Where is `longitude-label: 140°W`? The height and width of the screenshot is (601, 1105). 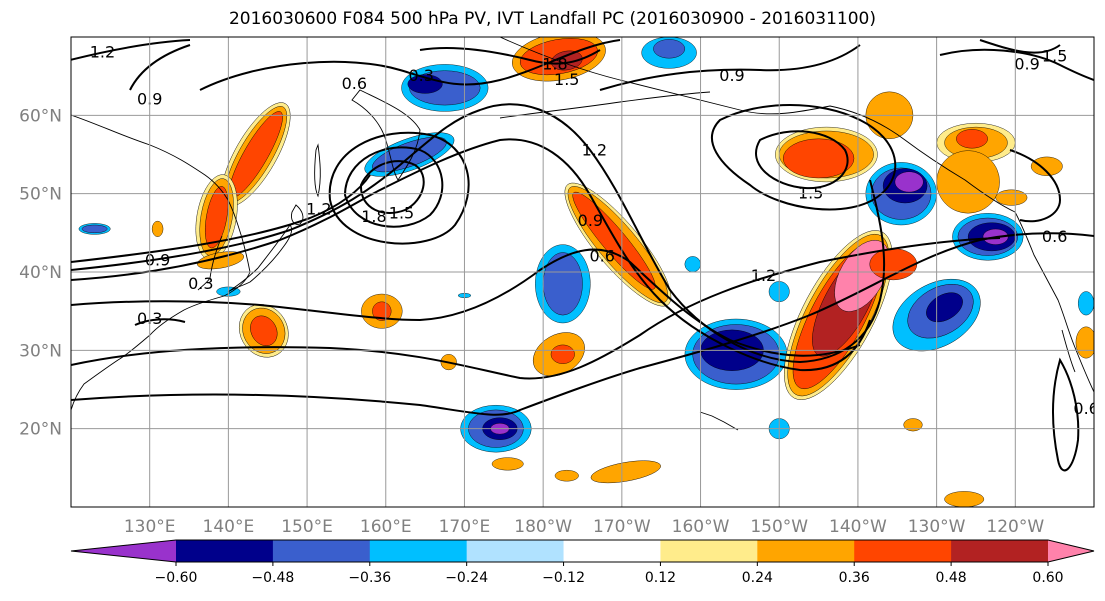
longitude-label: 140°W is located at coordinates (858, 527).